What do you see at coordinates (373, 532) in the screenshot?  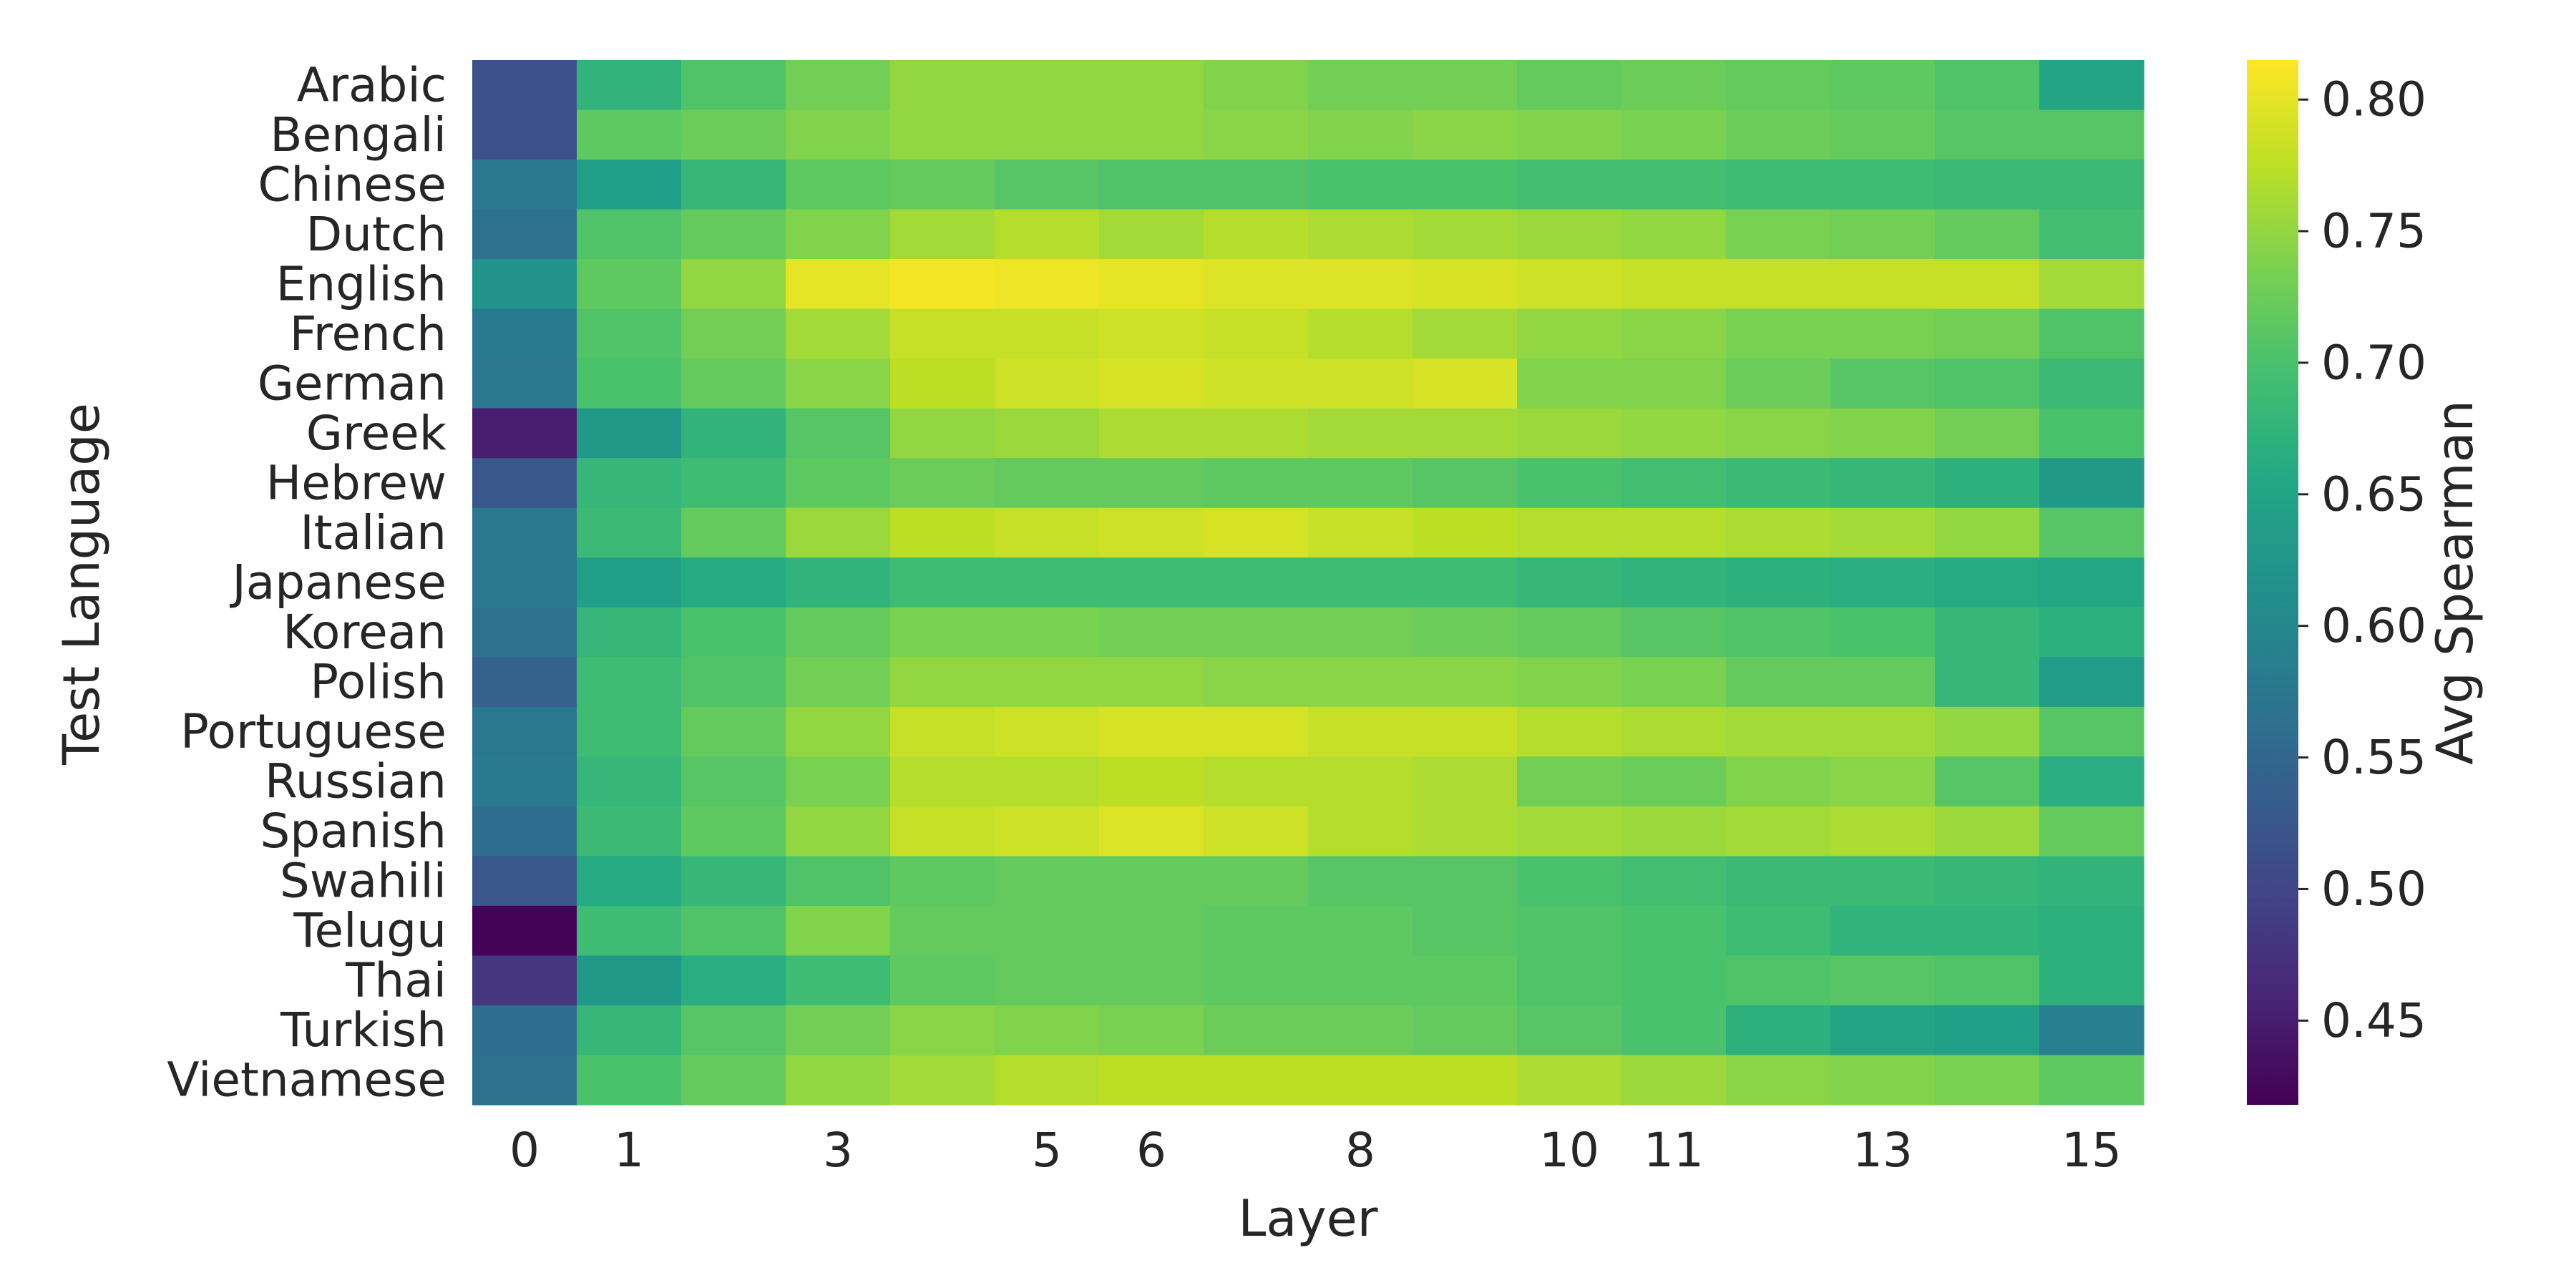 I see `y-tick-label: Italian` at bounding box center [373, 532].